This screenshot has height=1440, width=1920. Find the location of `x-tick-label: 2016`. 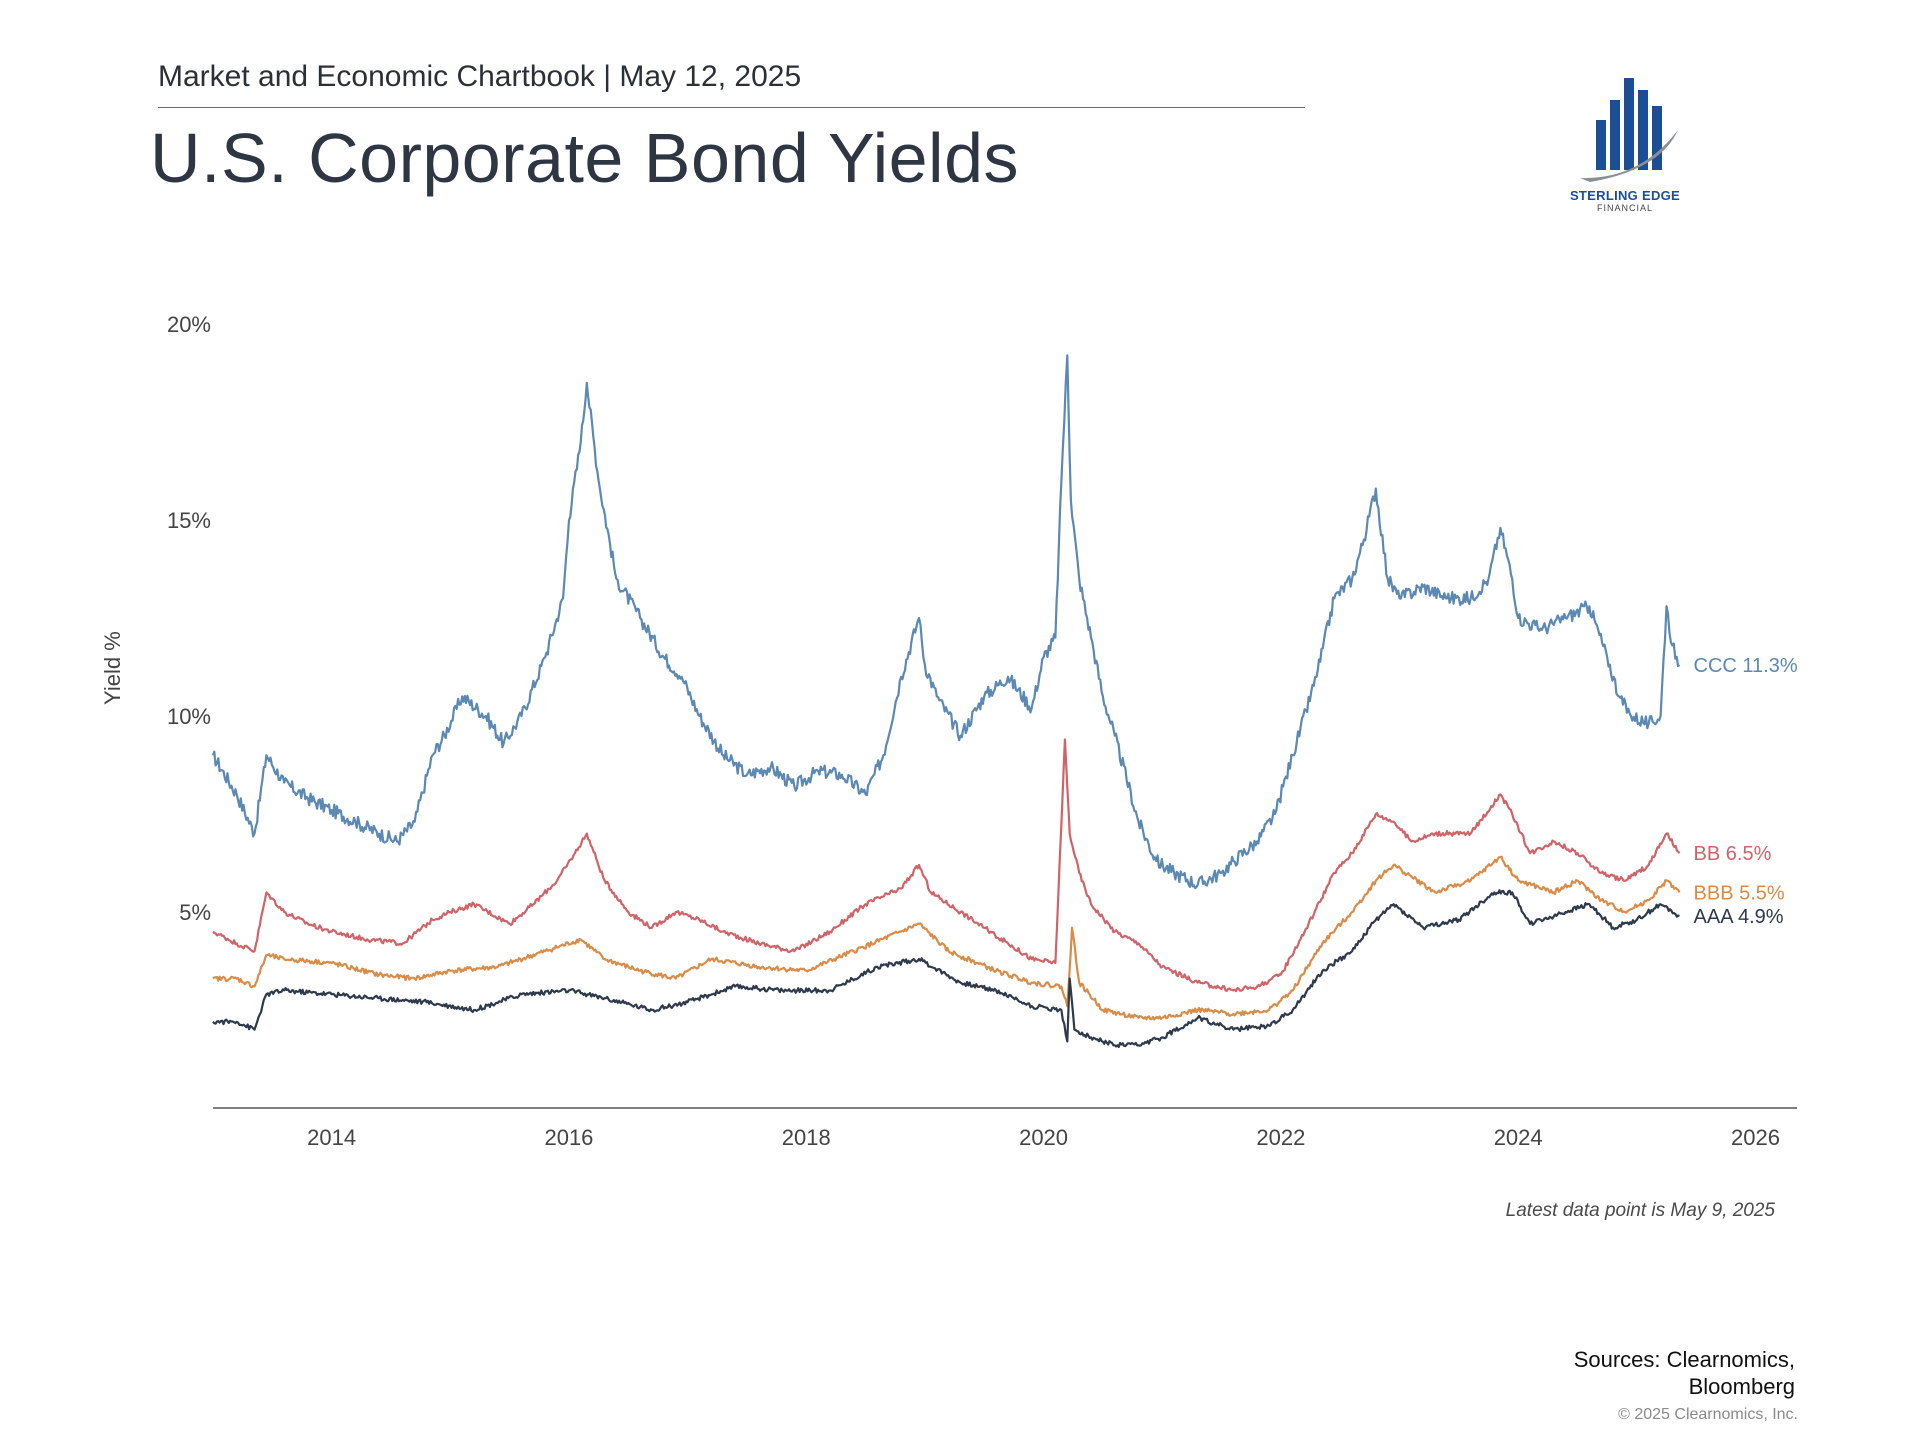

x-tick-label: 2016 is located at coordinates (568, 1137).